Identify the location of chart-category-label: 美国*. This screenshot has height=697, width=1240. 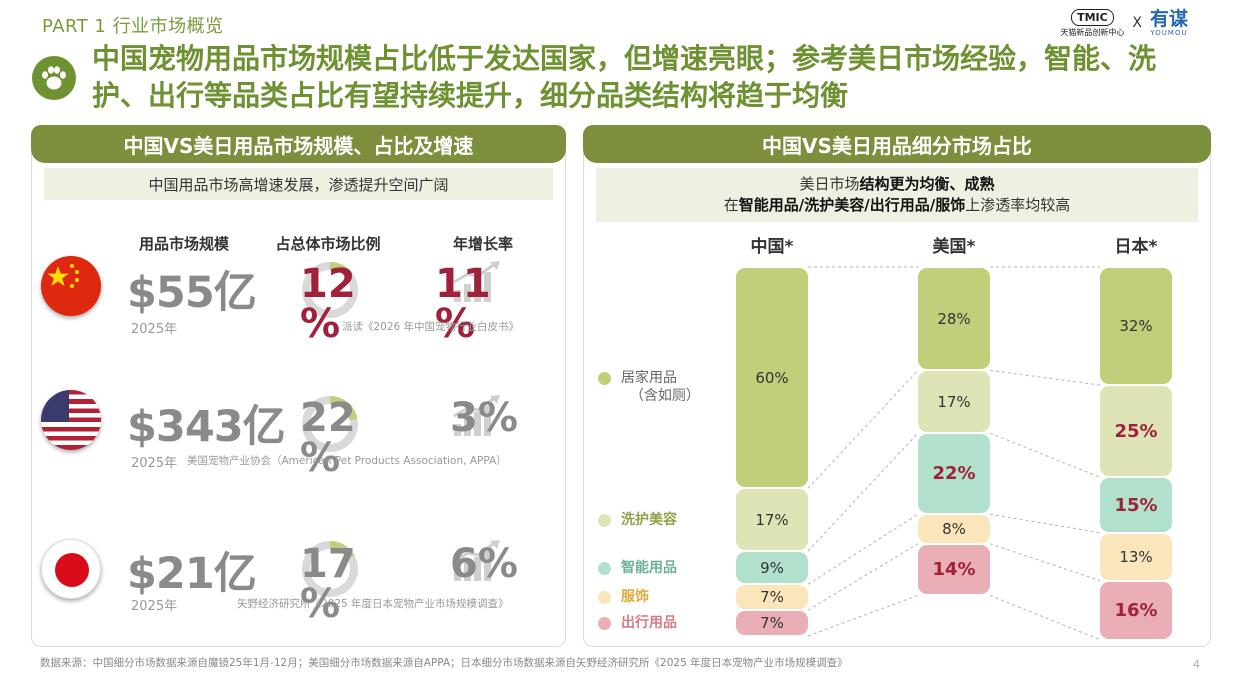
(954, 247).